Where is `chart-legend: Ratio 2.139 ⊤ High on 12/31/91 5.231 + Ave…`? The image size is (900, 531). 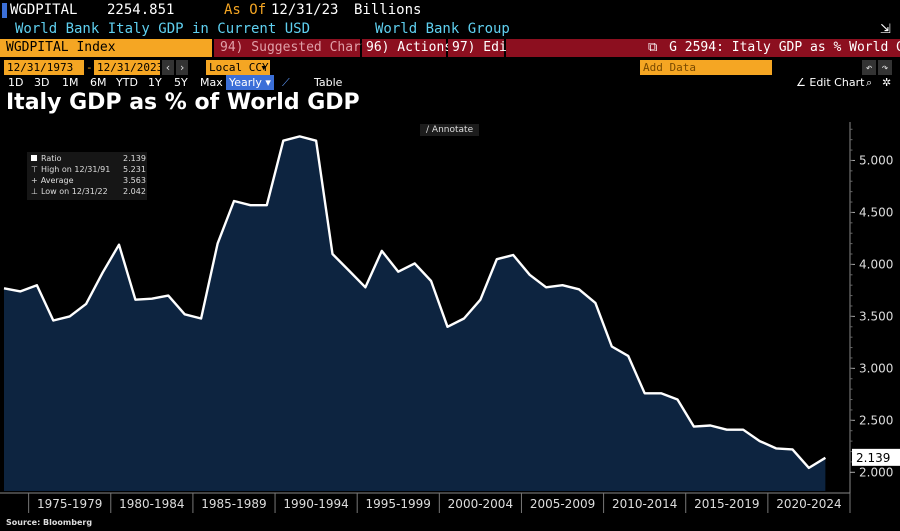
chart-legend: Ratio 2.139 ⊤ High on 12/31/91 5.231 + Ave… is located at coordinates (87, 176).